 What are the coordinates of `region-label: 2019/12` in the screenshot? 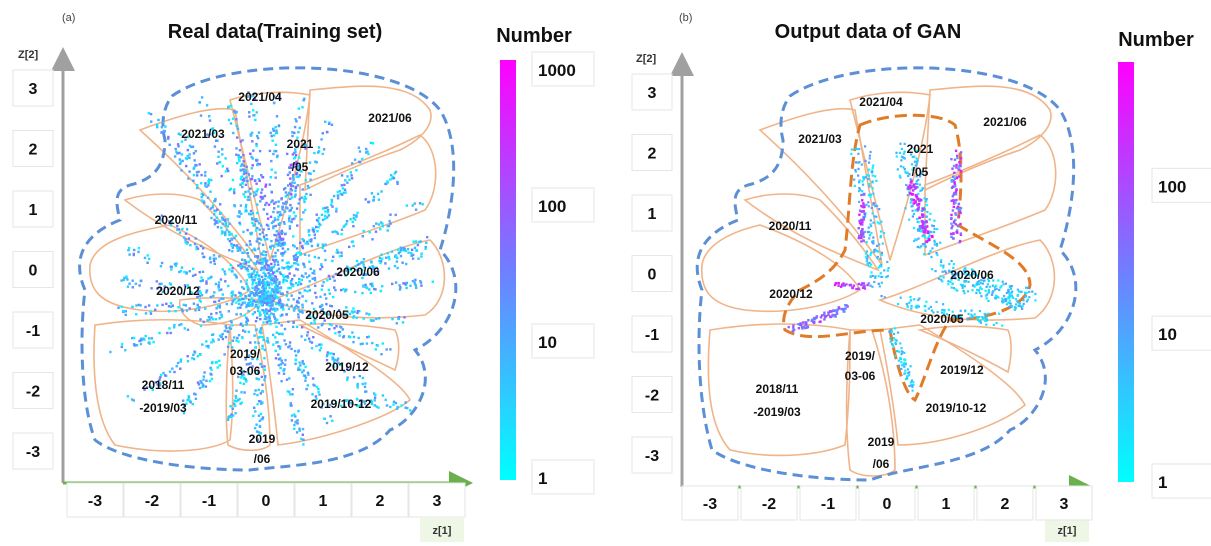 It's located at (962, 370).